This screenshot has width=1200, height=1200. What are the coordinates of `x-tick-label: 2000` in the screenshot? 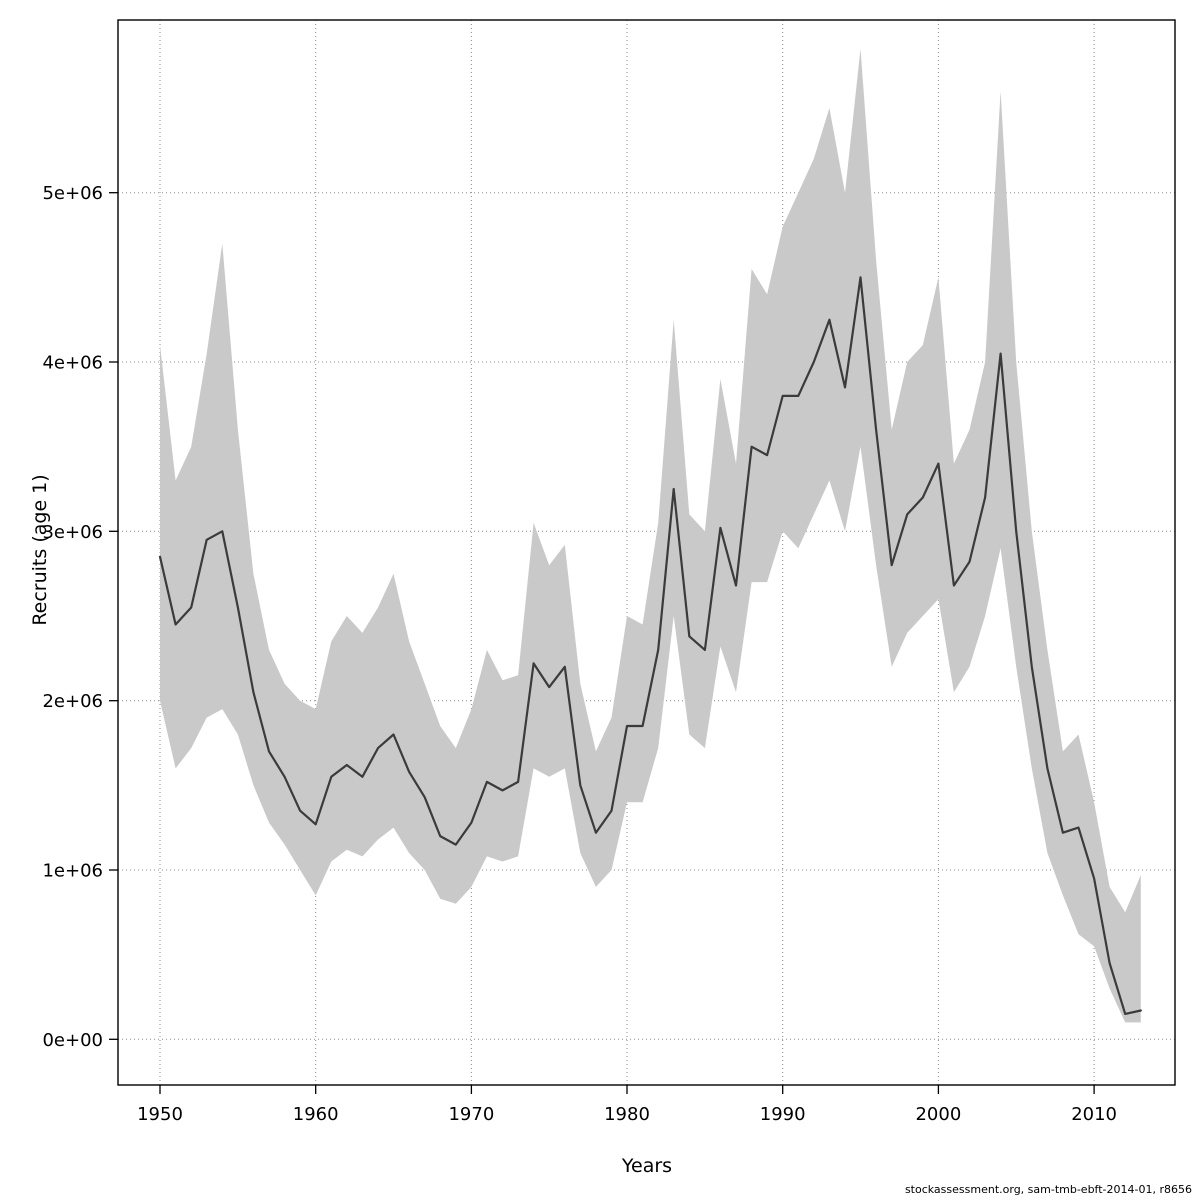 It's located at (938, 1114).